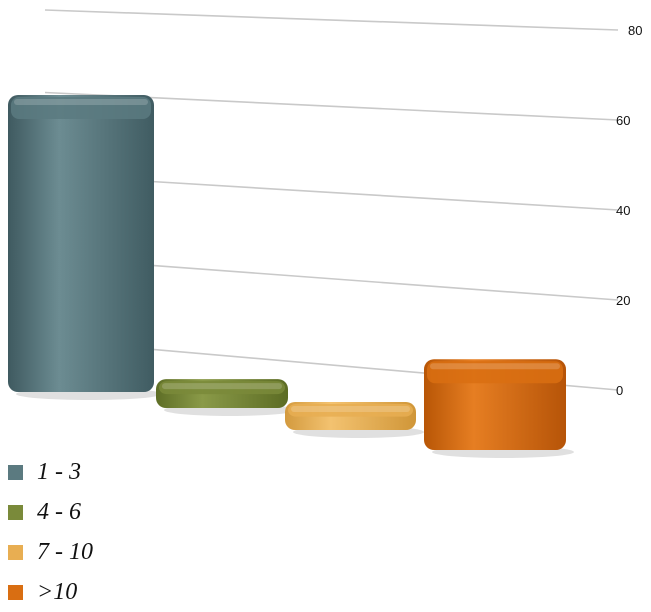 This screenshot has height=612, width=651. Describe the element at coordinates (158, 512) in the screenshot. I see `legend-item: 4 - 6` at that location.